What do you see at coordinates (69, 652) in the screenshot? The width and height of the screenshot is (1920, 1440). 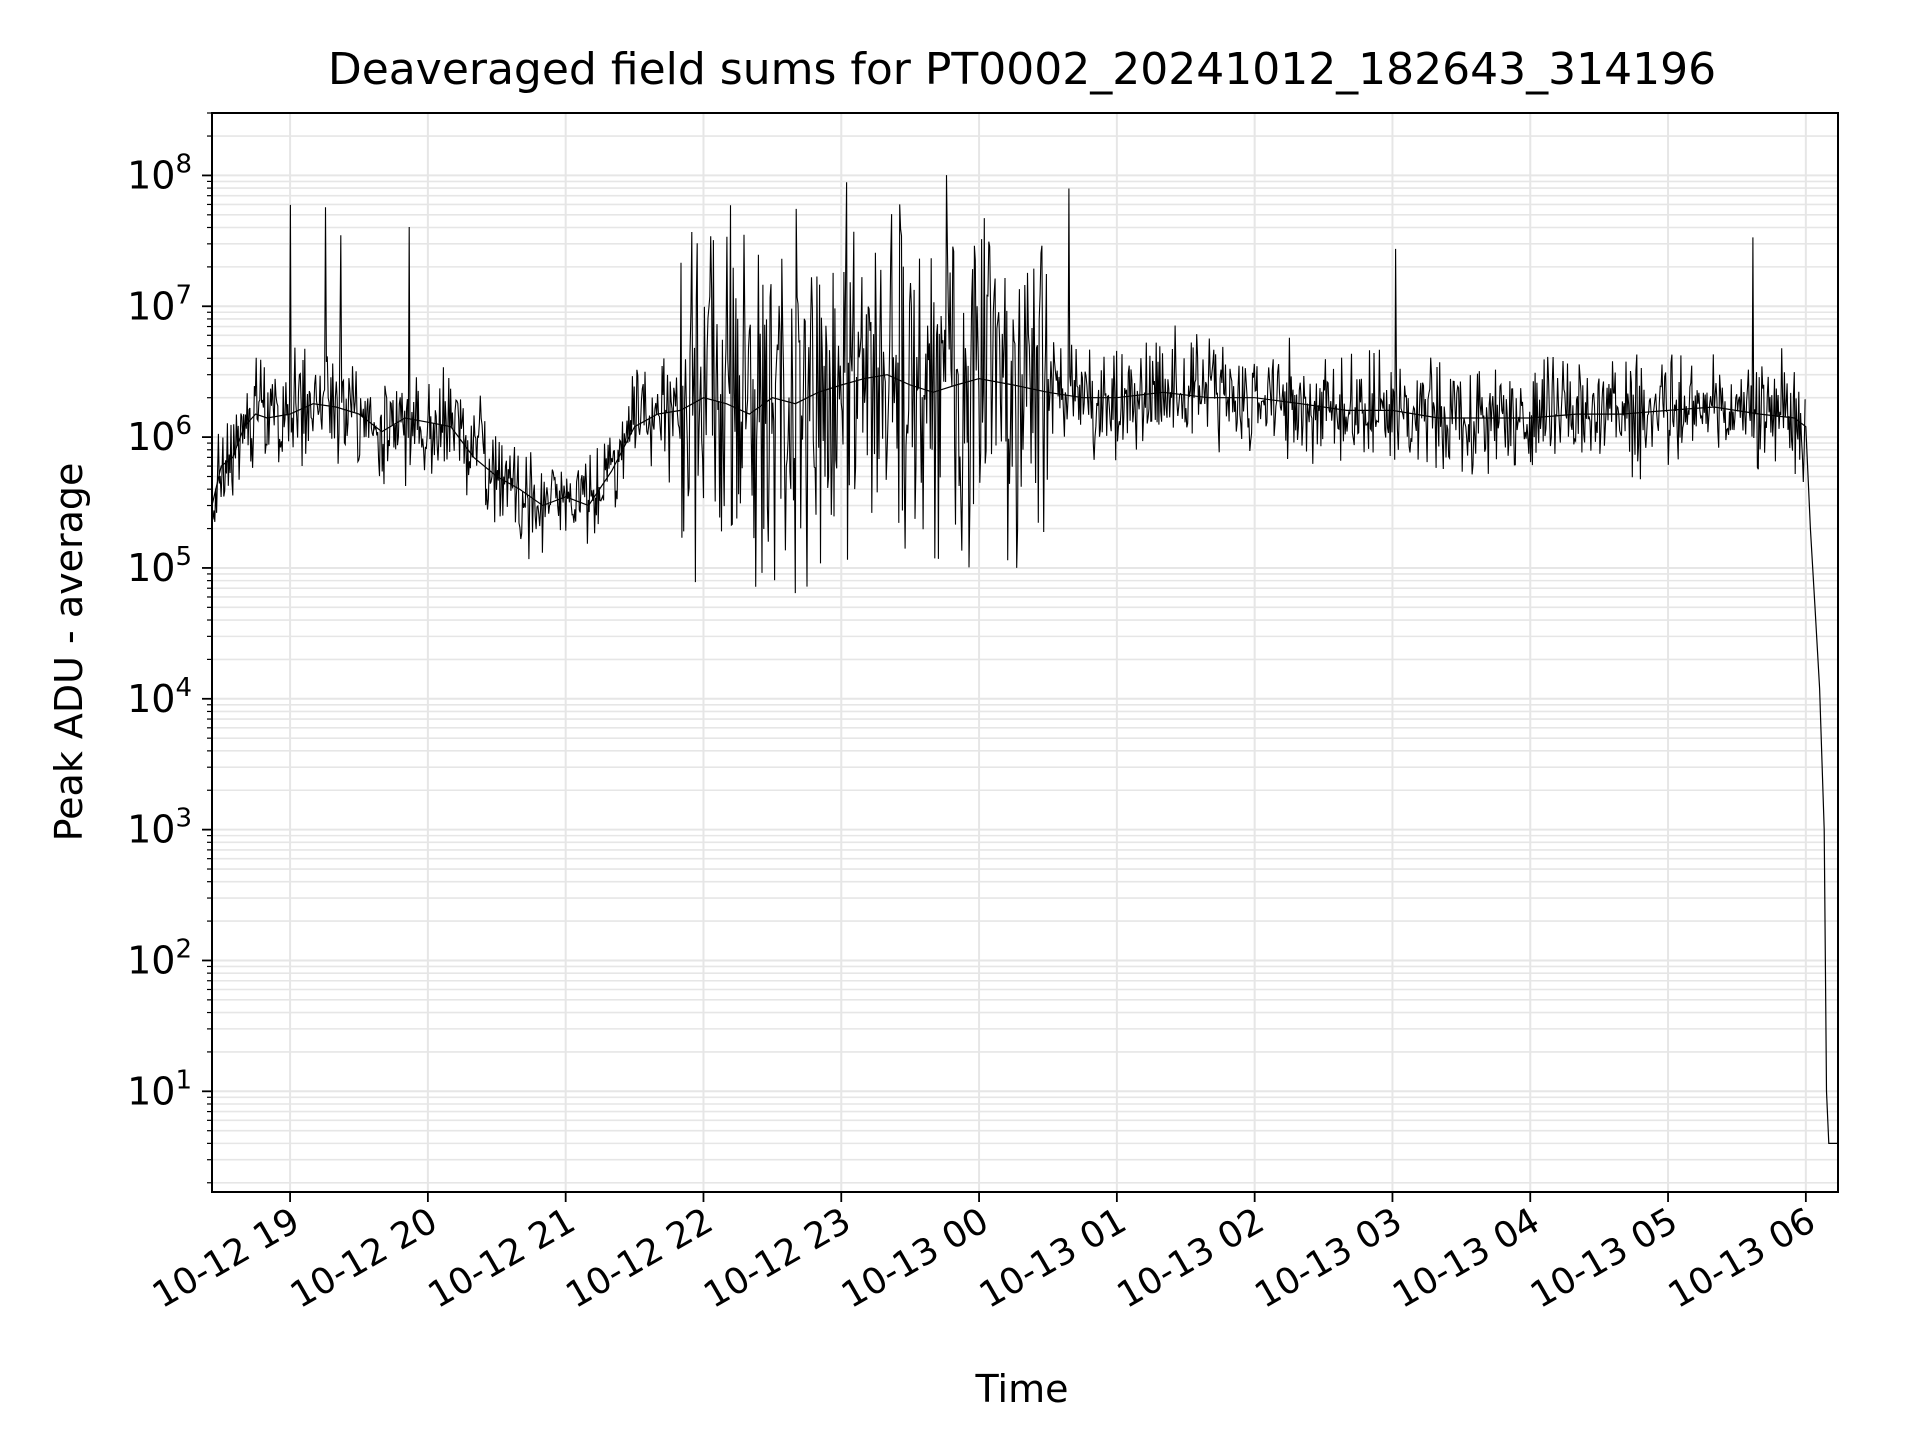 I see `y-axis-label: Peak ADU - average` at bounding box center [69, 652].